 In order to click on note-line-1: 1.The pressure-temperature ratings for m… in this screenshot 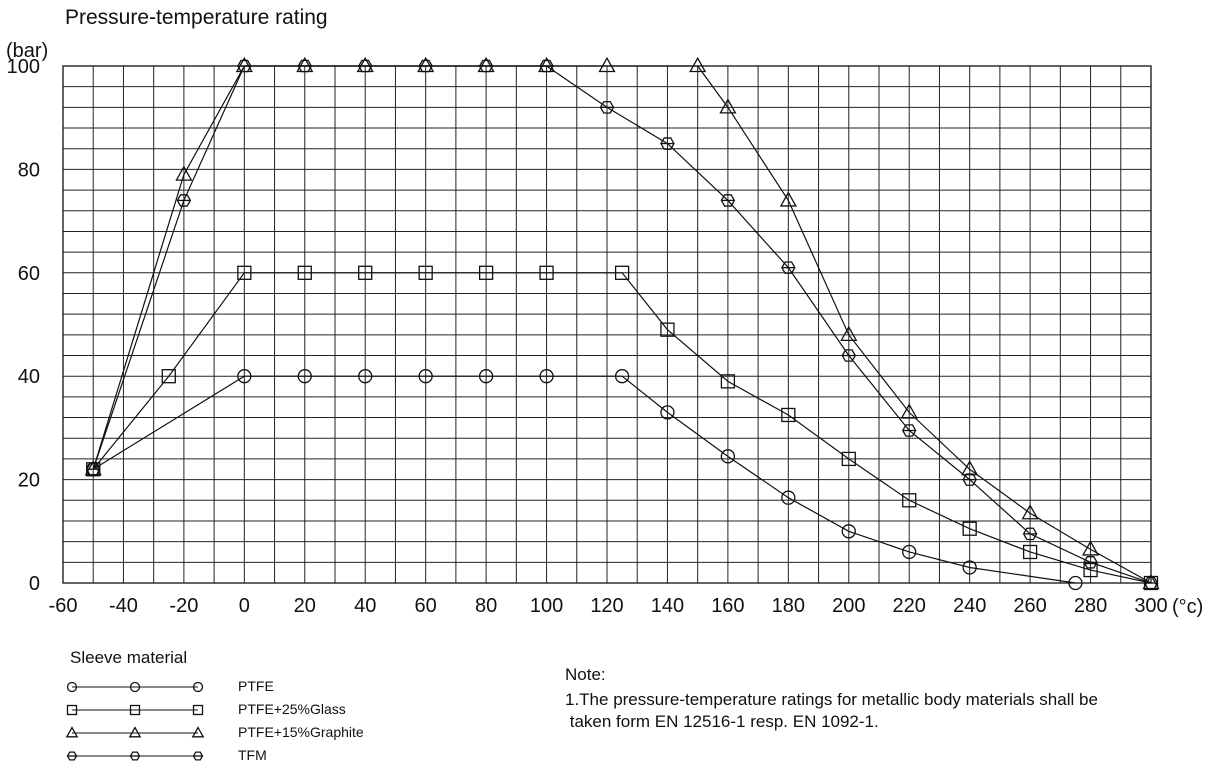, I will do `click(831, 699)`.